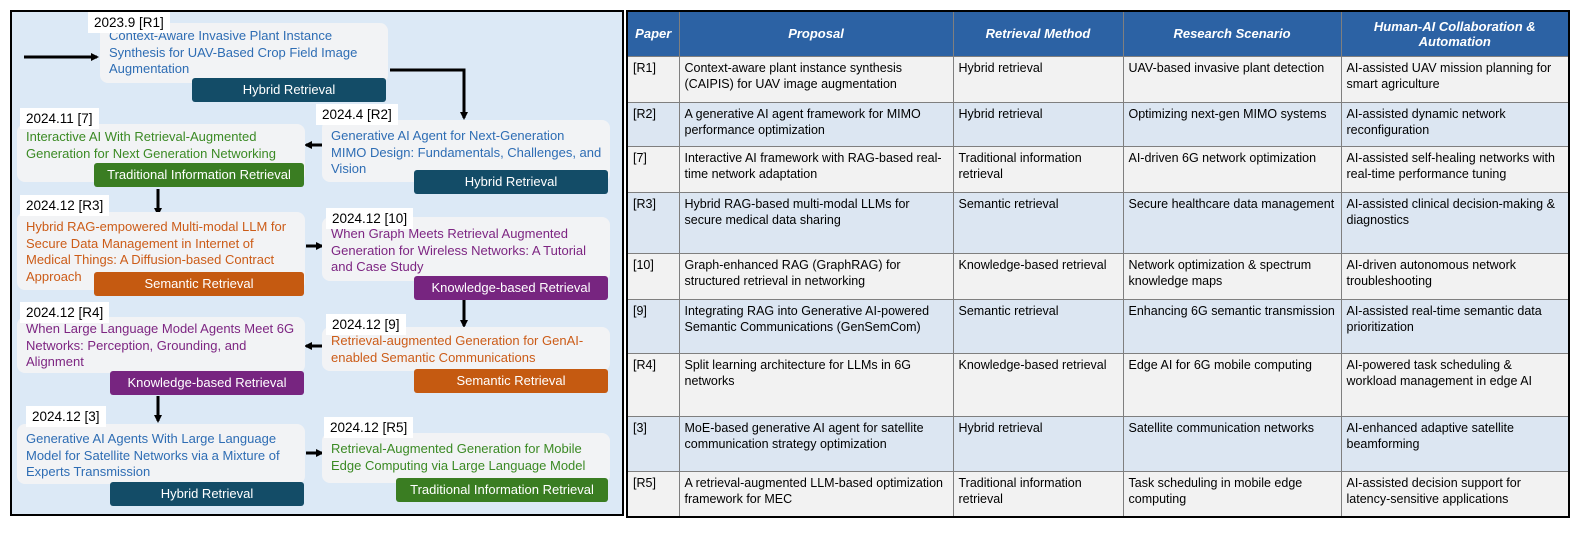 Image resolution: width=1578 pixels, height=533 pixels. I want to click on cell-paper: [R3], so click(653, 222).